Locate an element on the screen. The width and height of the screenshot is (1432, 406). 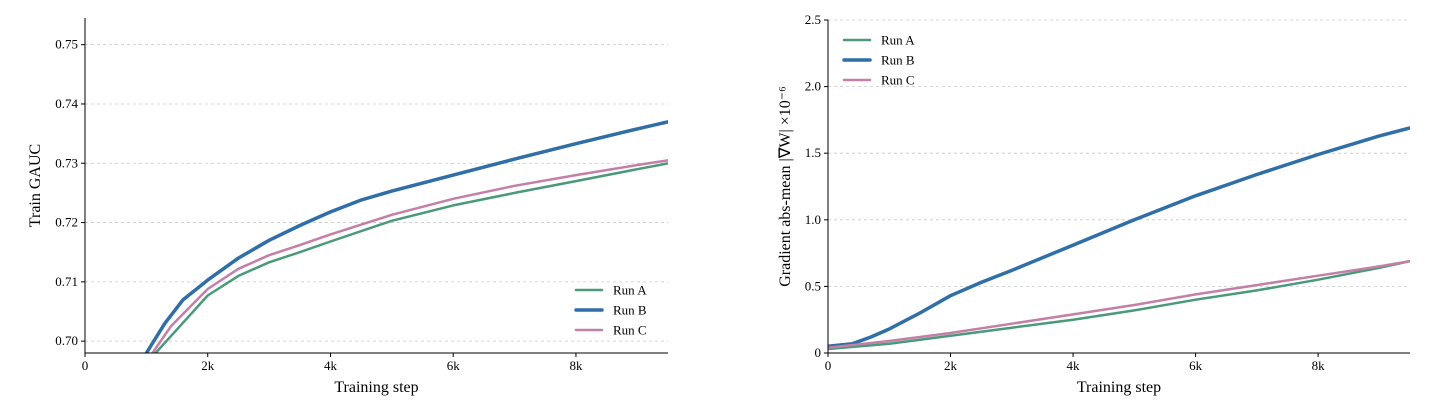
y-tick-label: 0.72 is located at coordinates (66, 222).